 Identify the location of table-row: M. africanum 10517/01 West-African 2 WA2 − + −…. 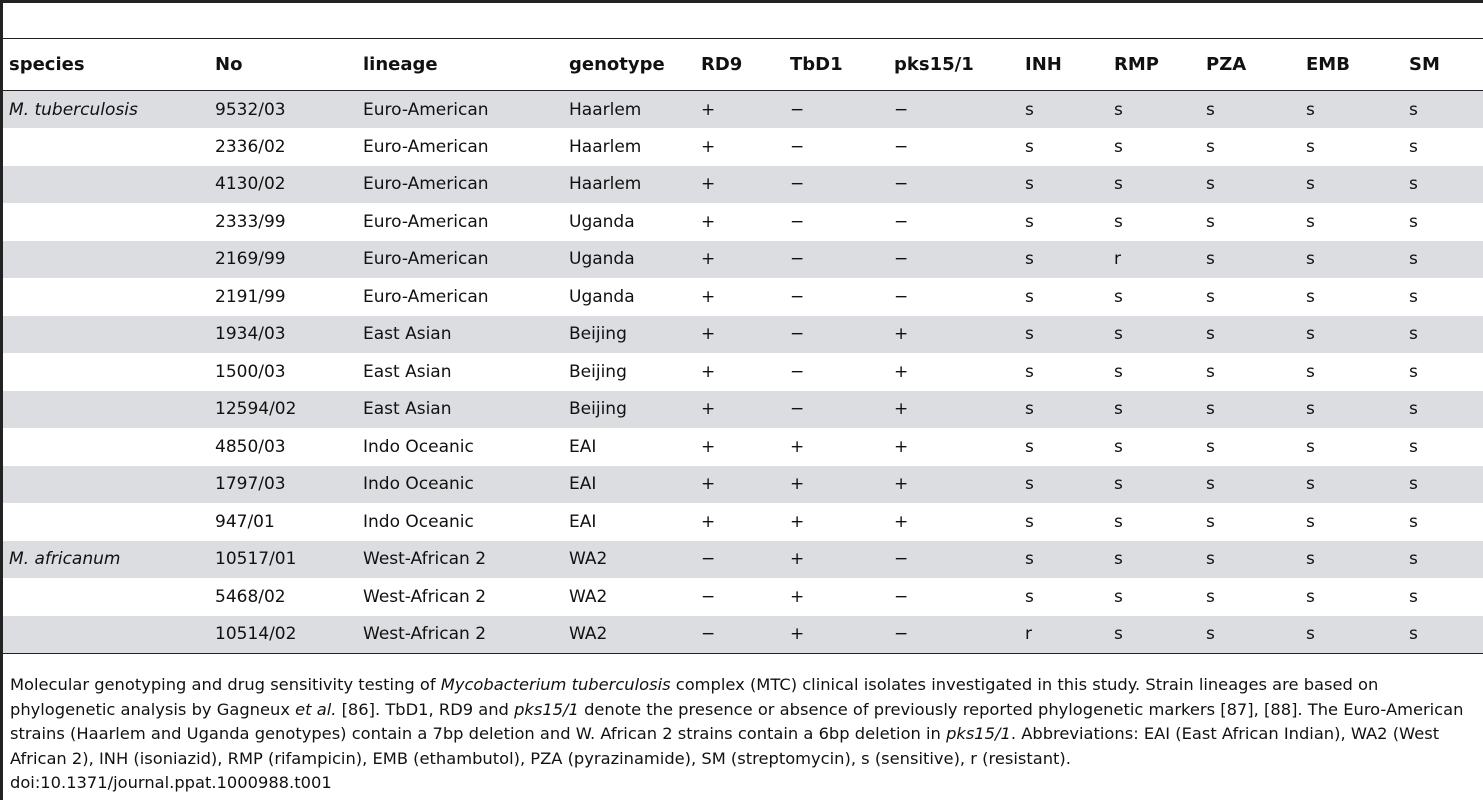
(743, 559).